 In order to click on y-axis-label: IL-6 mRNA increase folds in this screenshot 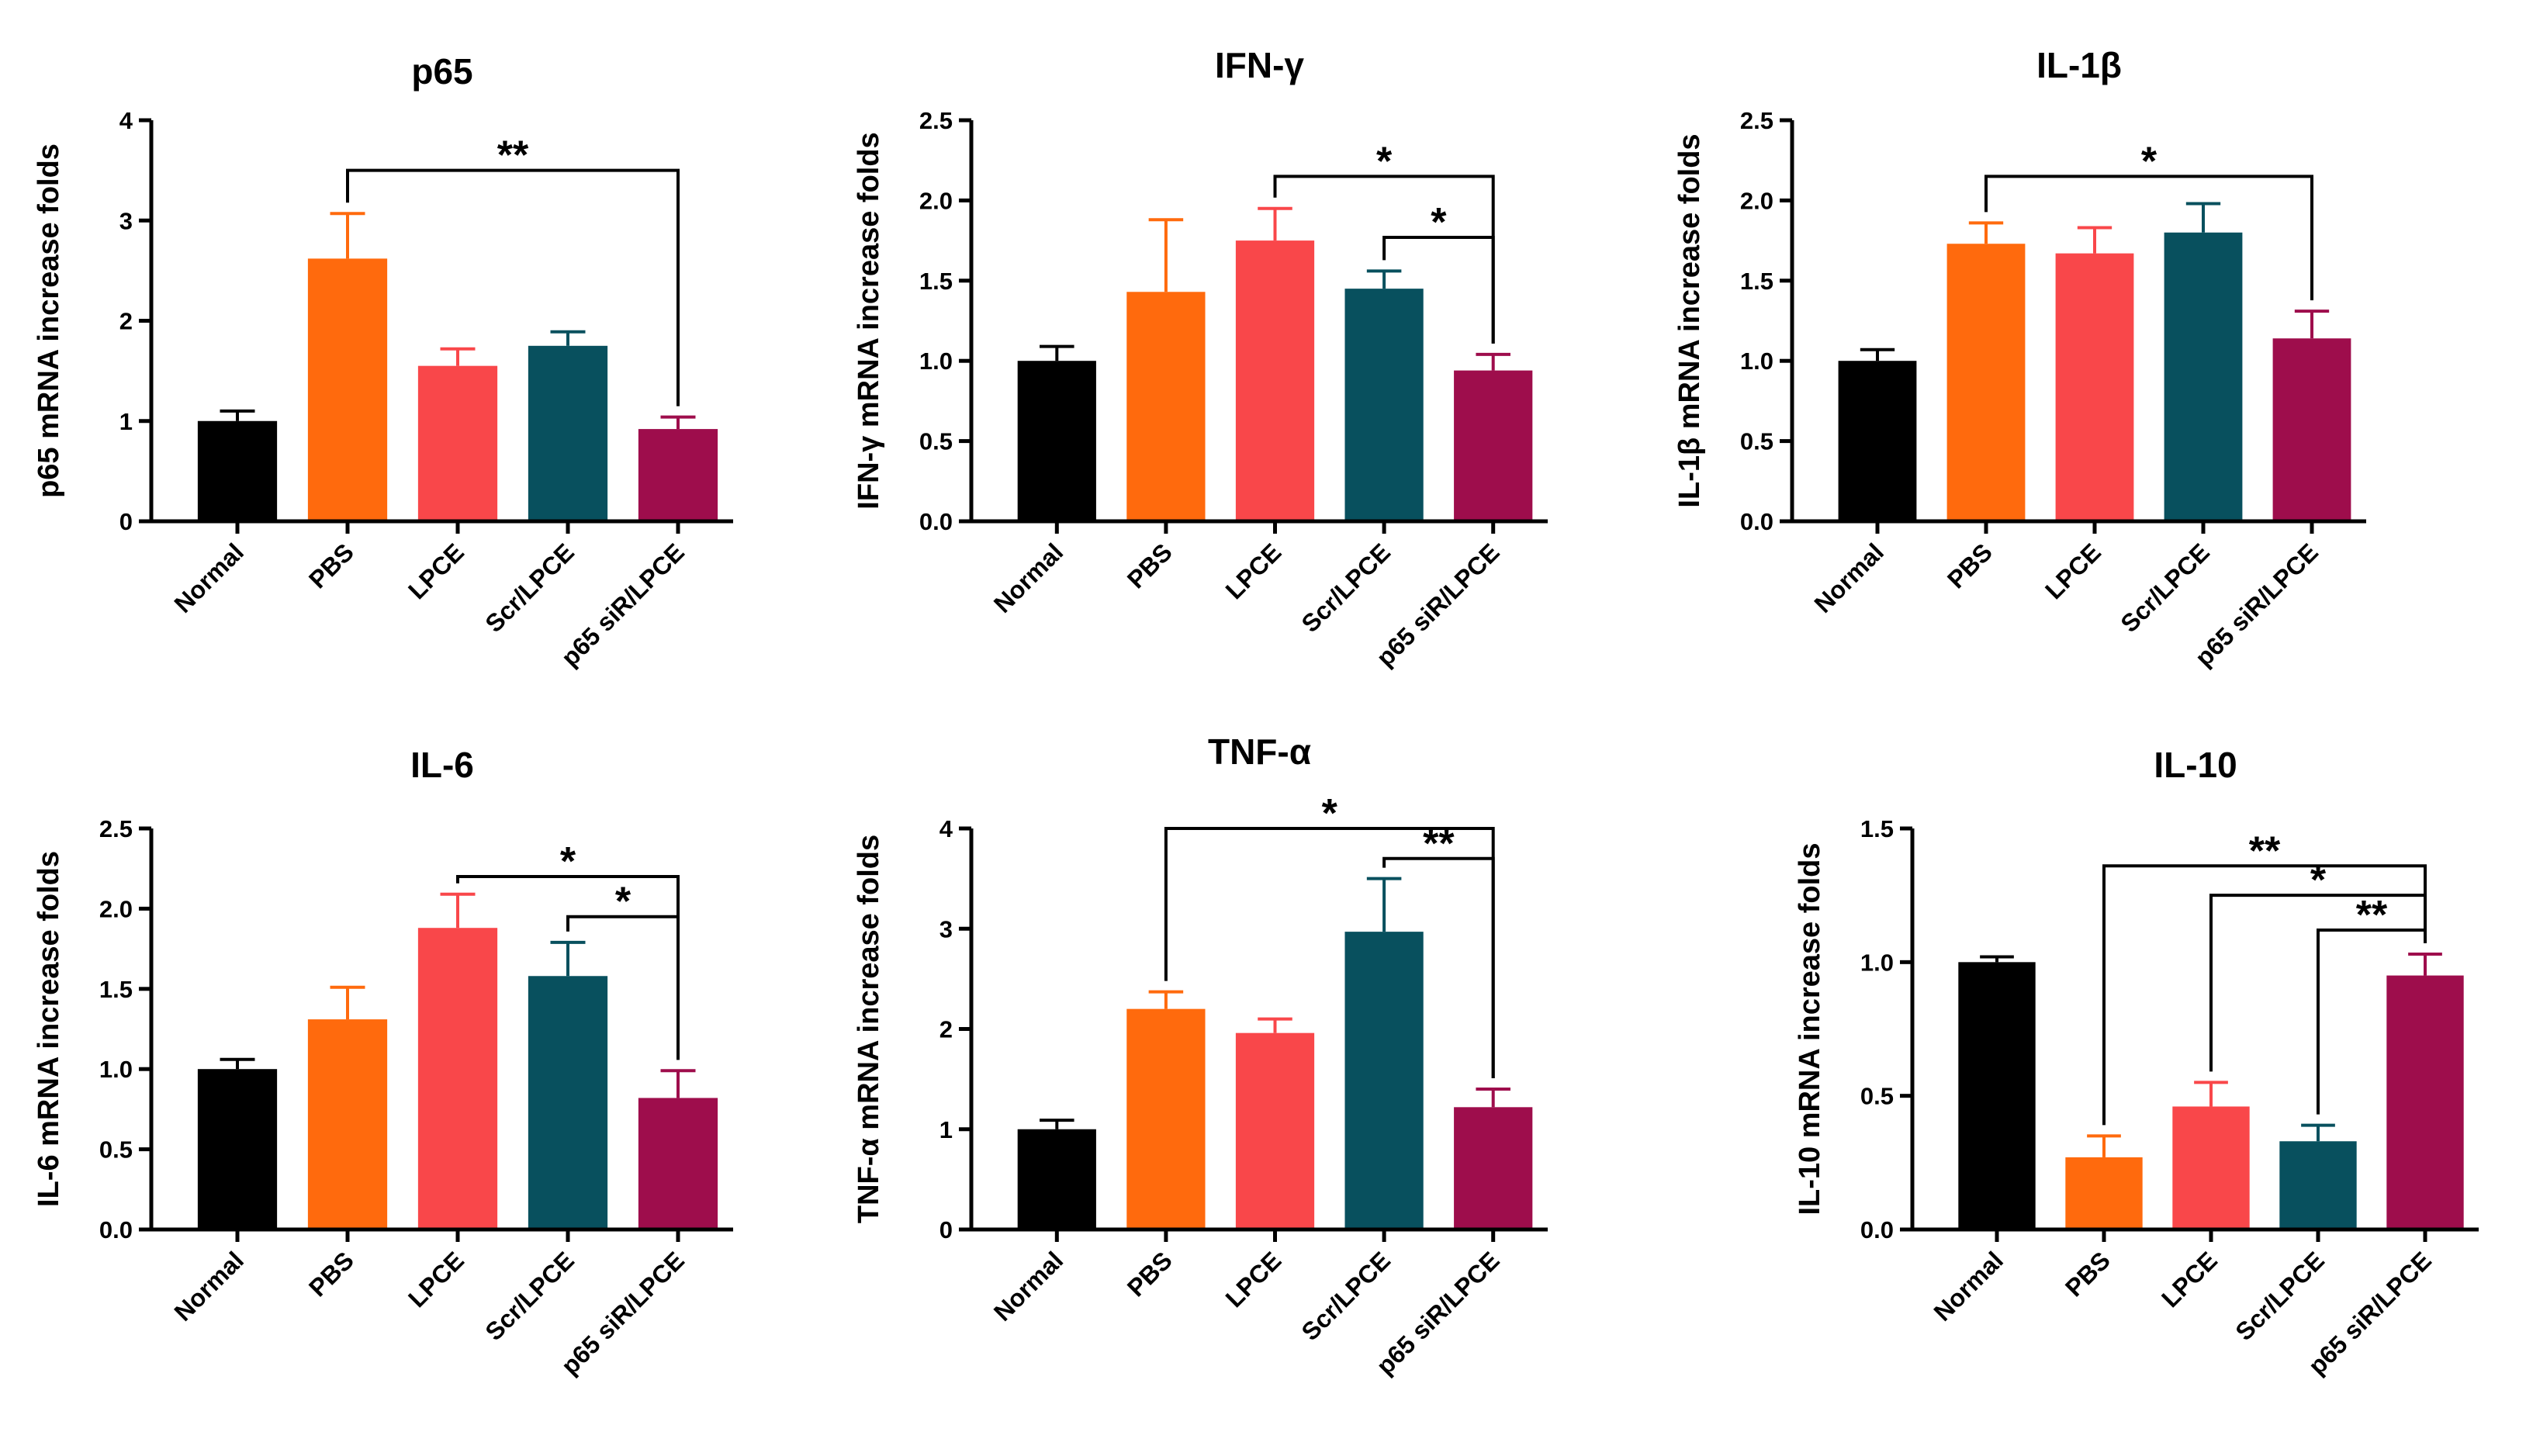, I will do `click(49, 1029)`.